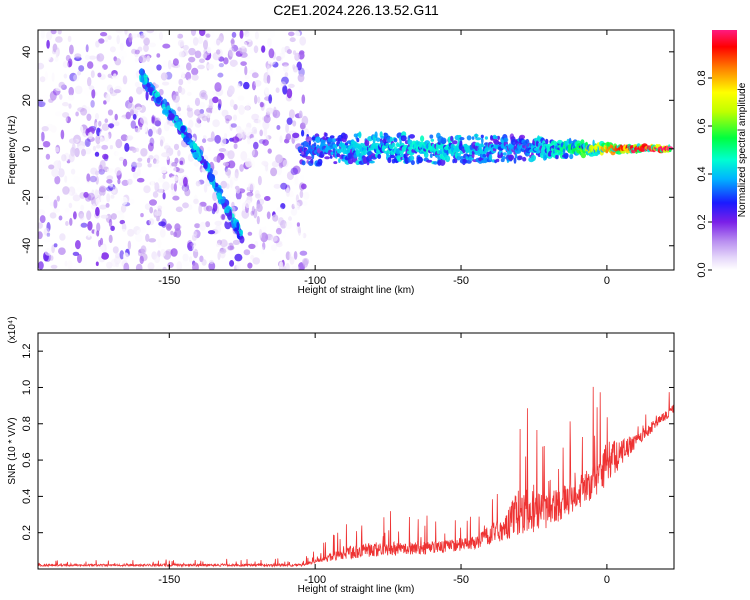 The height and width of the screenshot is (600, 750). I want to click on y-tick-label: 0.2, so click(27, 532).